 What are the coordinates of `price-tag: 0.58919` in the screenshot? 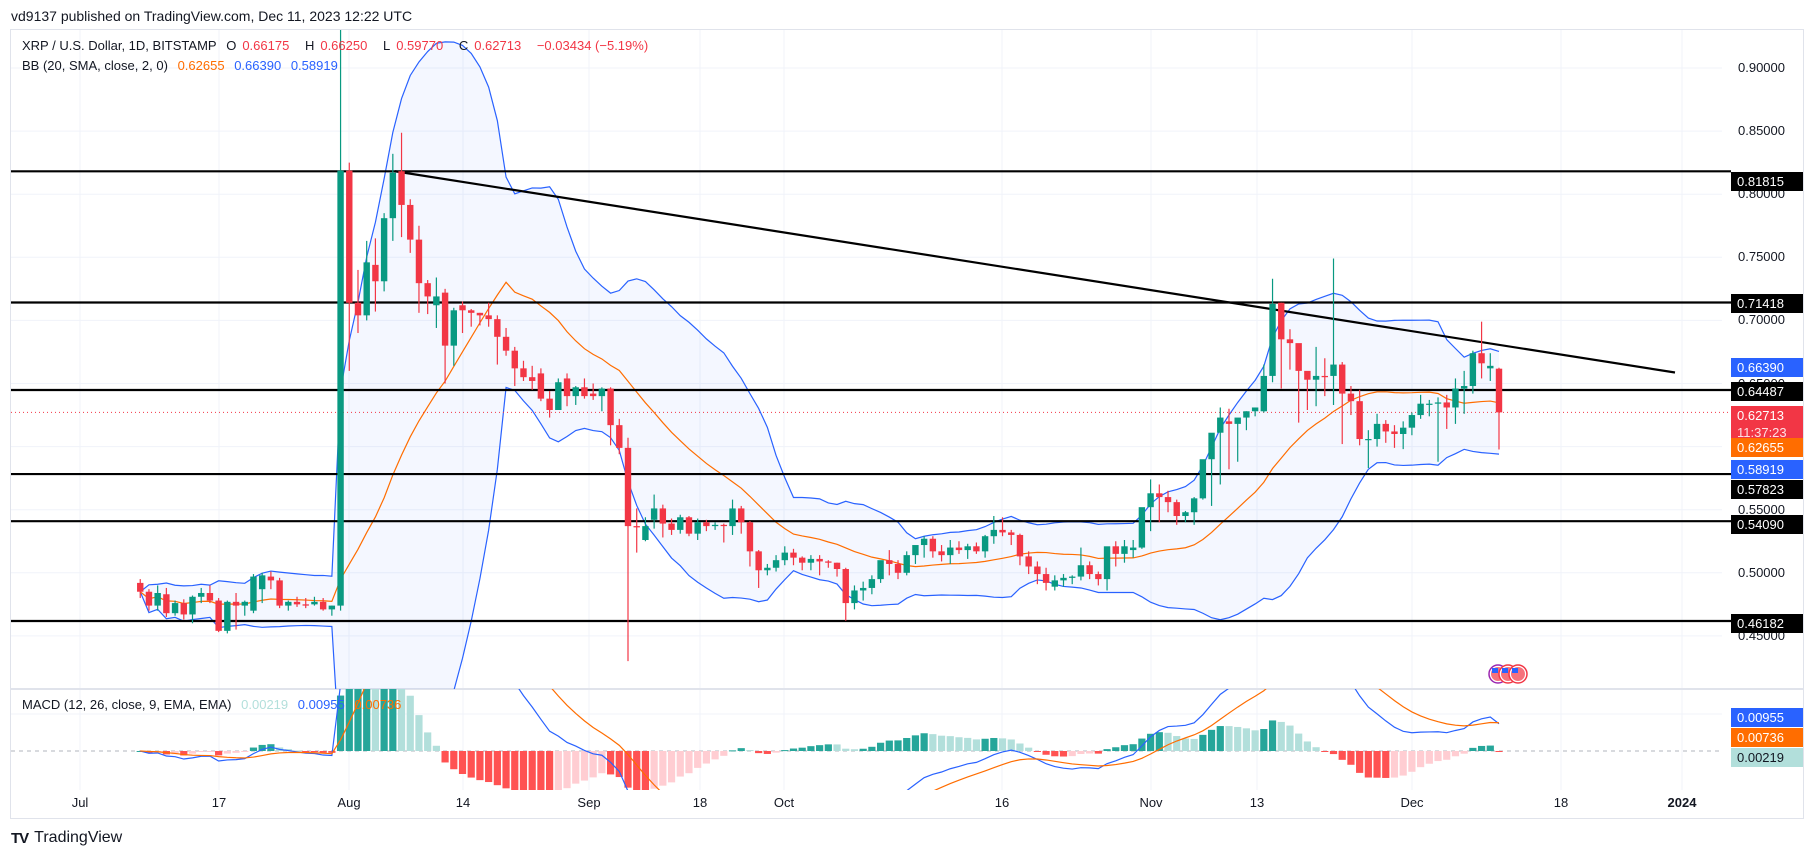 It's located at (1767, 469).